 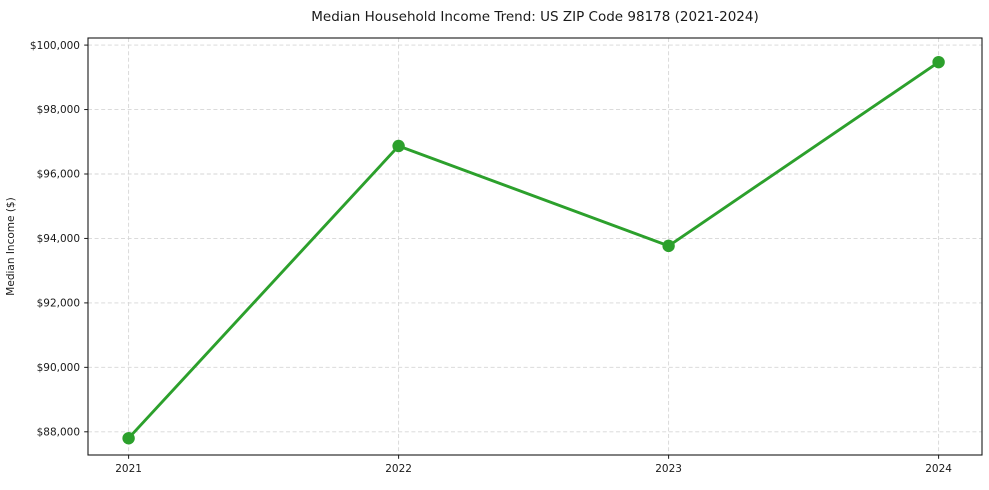 I want to click on y-axis-label: Median Income ($), so click(x=11, y=246).